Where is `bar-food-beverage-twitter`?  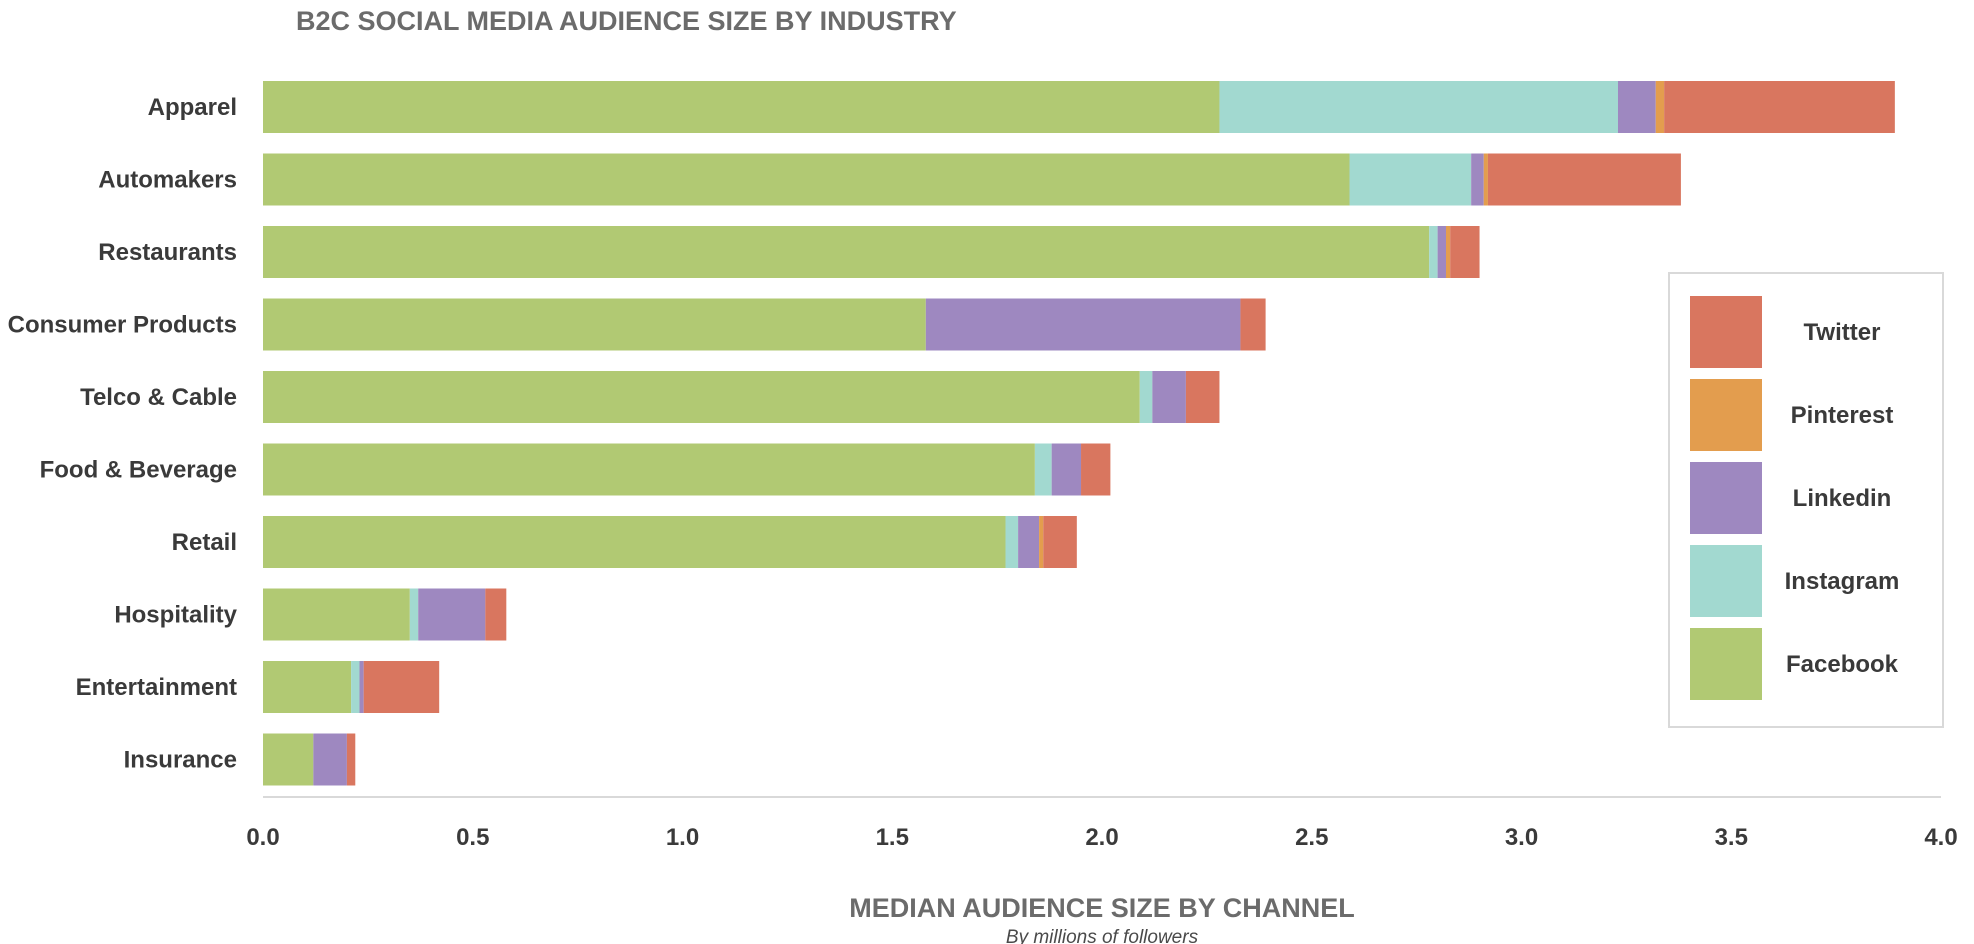 bar-food-beverage-twitter is located at coordinates (1096, 469).